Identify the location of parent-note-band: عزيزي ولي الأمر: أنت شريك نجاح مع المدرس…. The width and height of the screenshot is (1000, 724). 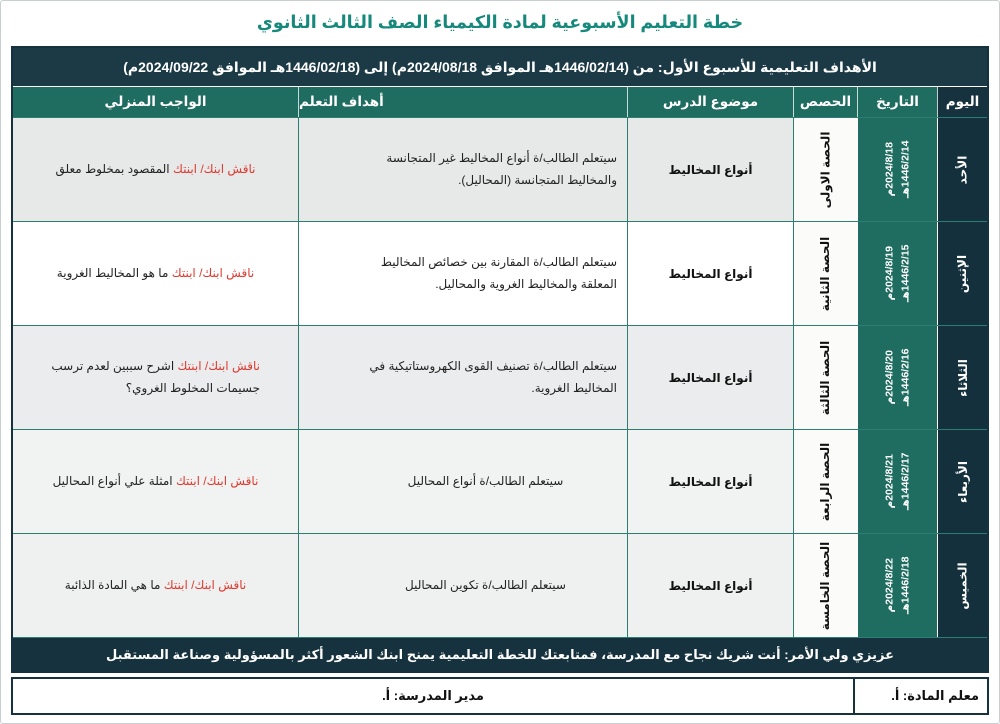
(500, 654).